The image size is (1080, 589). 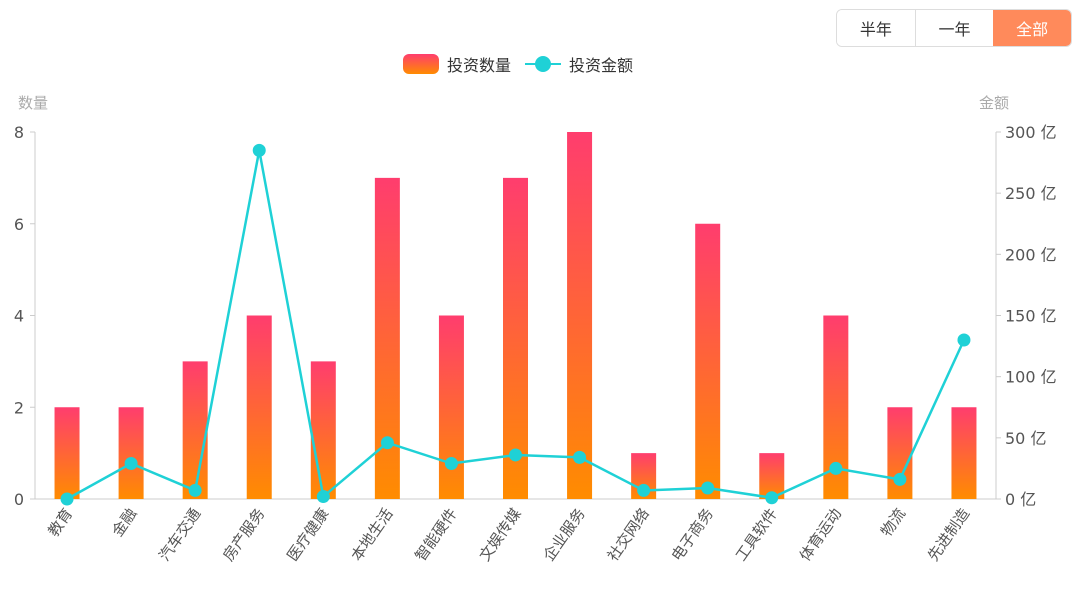 What do you see at coordinates (994, 103) in the screenshot?
I see `right-axis-title: 金额` at bounding box center [994, 103].